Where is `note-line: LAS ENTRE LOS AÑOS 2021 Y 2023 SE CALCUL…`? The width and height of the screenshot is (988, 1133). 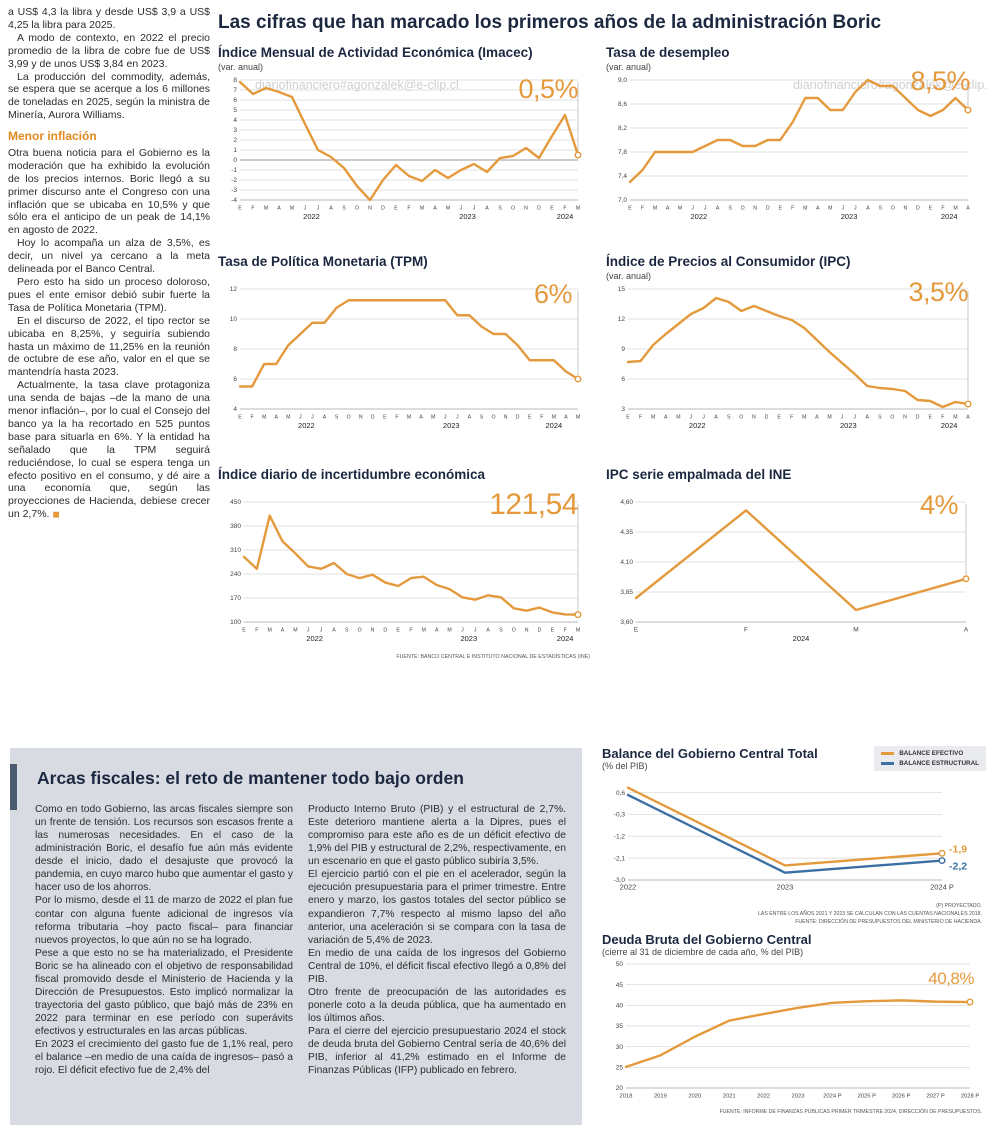 note-line: LAS ENTRE LOS AÑOS 2021 Y 2023 SE CALCUL… is located at coordinates (869, 913).